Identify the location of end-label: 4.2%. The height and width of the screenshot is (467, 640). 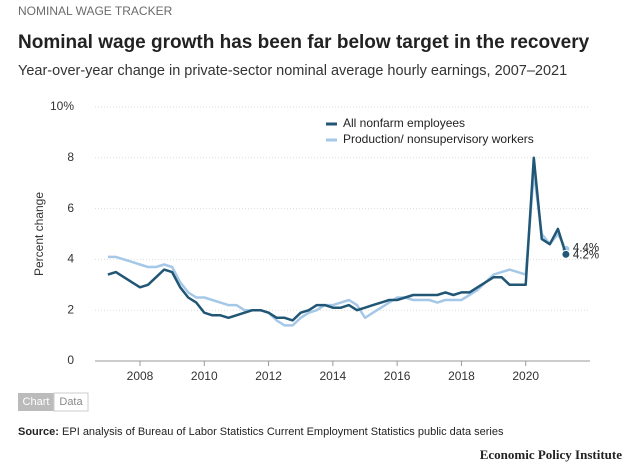
(586, 255).